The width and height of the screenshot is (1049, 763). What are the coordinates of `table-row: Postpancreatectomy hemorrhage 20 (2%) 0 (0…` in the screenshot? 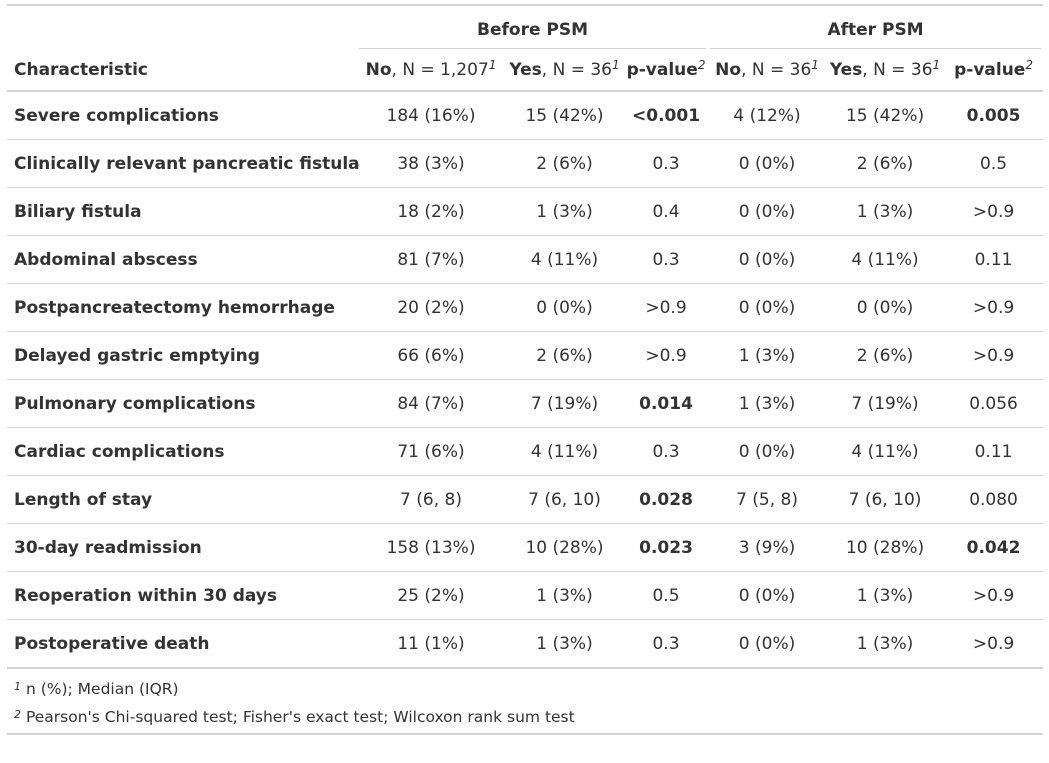 It's located at (525, 307).